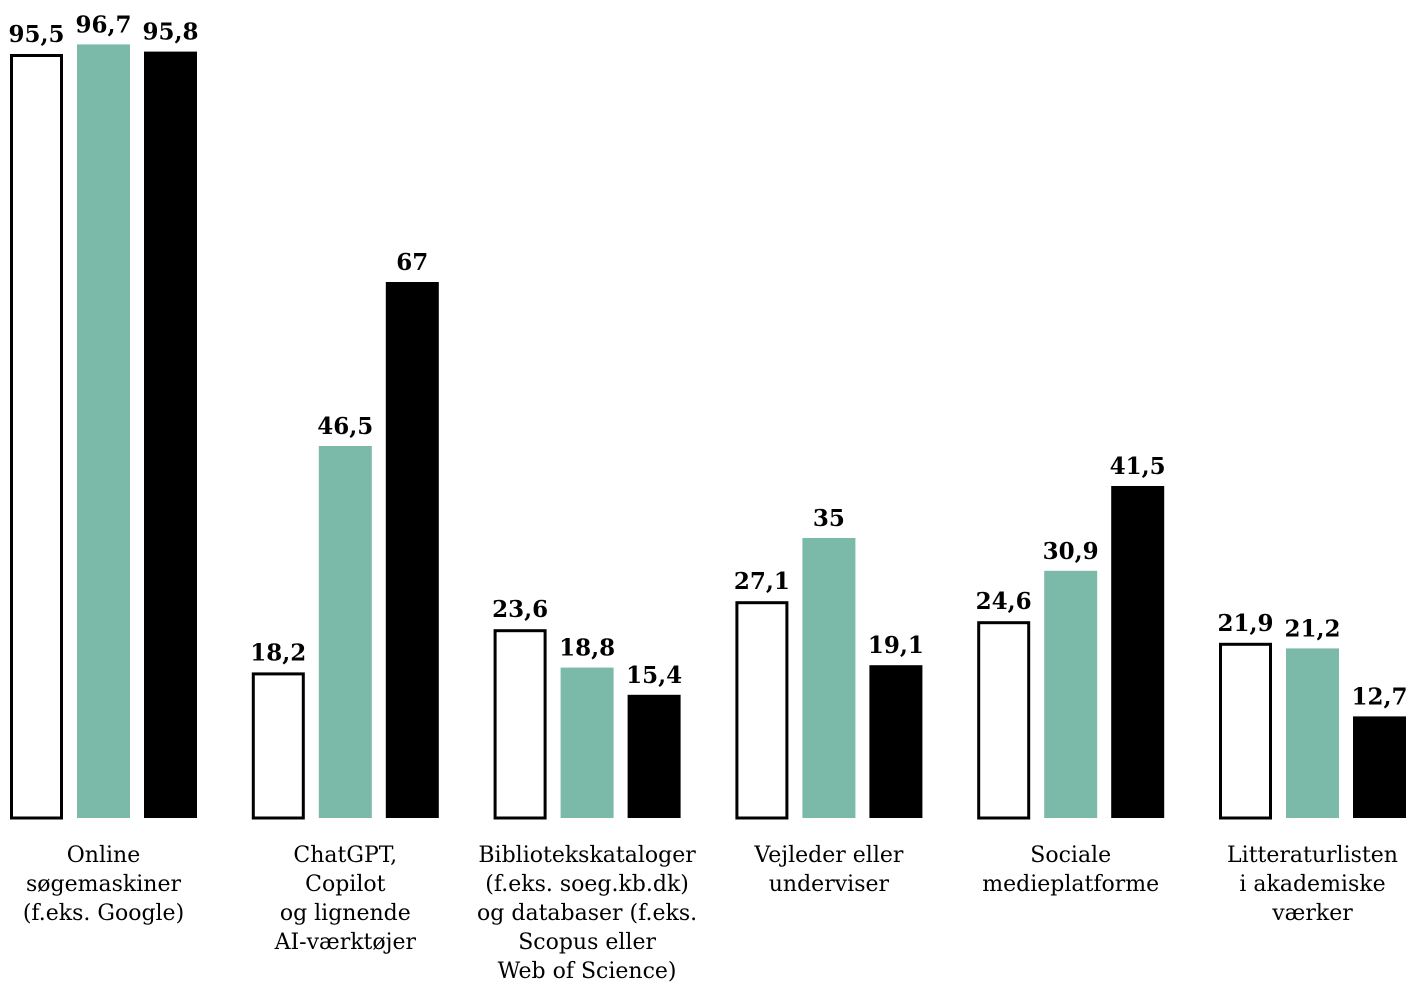  Describe the element at coordinates (345, 942) in the screenshot. I see `category-label-line: AI-værktøjer` at that location.